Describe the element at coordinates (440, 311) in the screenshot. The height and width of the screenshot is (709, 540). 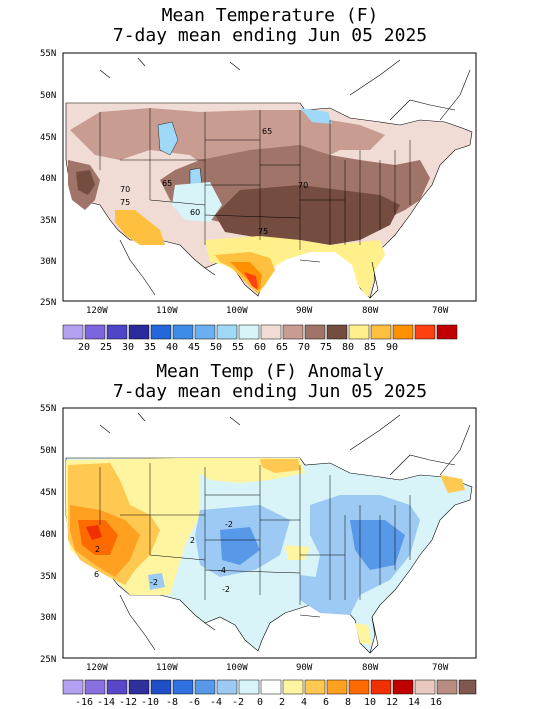
I see `map1-lon-label: 70W` at that location.